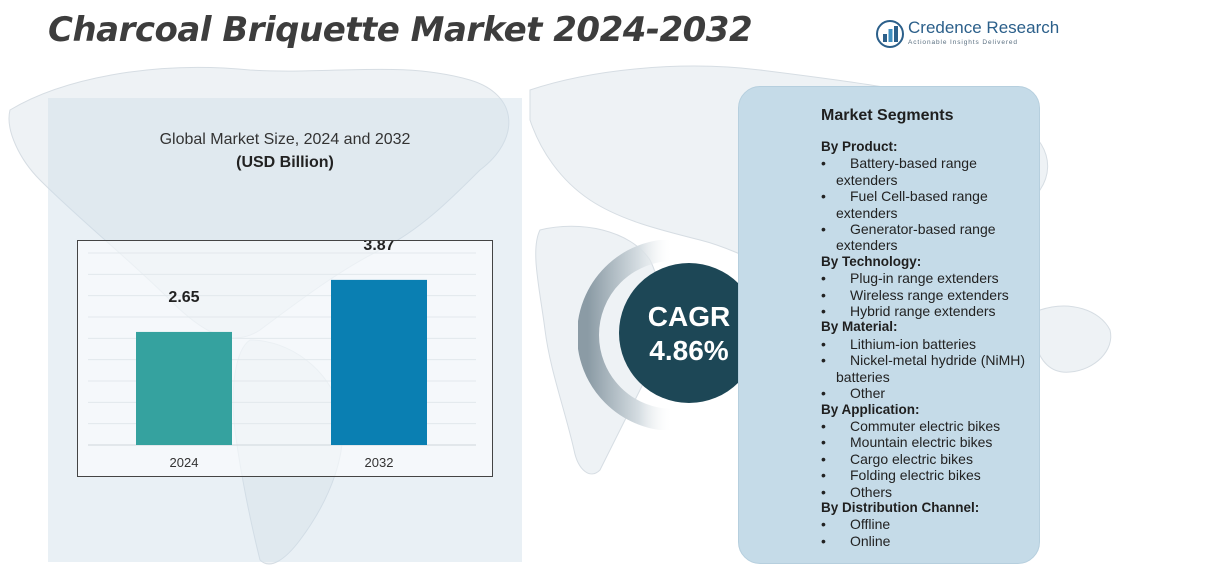  Describe the element at coordinates (870, 409) in the screenshot. I see `segment-heading: By Application:` at that location.